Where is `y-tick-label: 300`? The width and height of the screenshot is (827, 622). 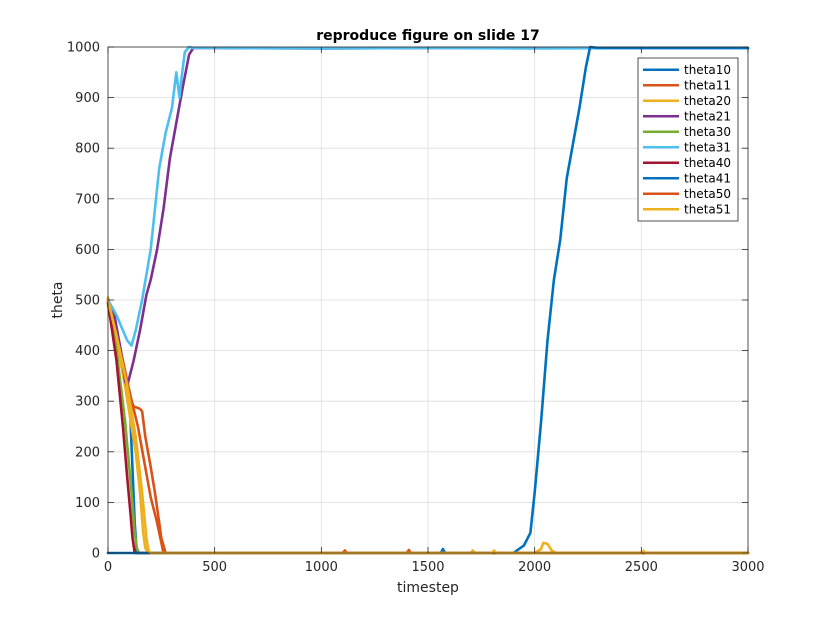 y-tick-label: 300 is located at coordinates (87, 402).